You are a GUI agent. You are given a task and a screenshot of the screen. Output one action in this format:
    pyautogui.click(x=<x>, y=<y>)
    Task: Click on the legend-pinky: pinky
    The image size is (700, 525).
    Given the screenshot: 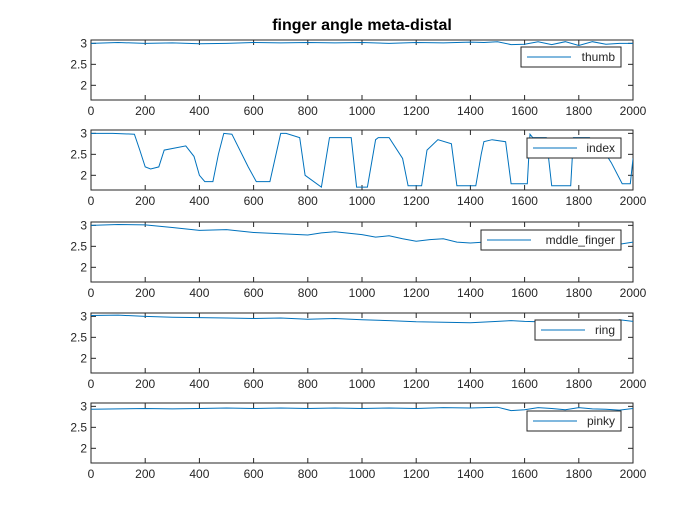 What is the action you would take?
    pyautogui.click(x=574, y=421)
    